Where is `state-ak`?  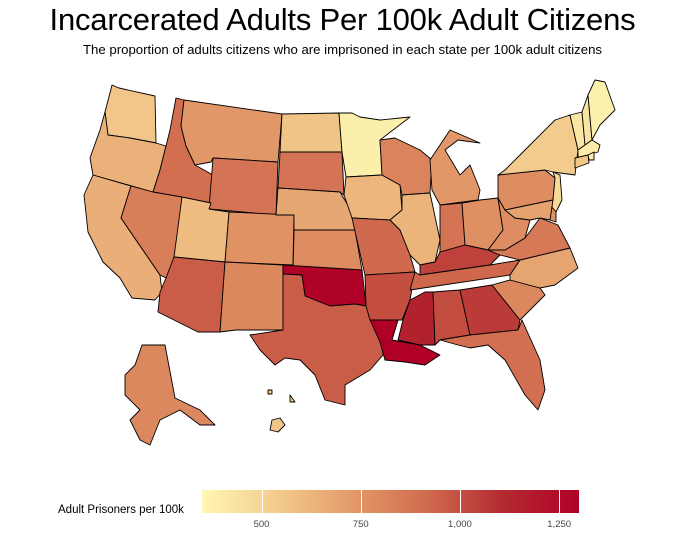 state-ak is located at coordinates (170, 395).